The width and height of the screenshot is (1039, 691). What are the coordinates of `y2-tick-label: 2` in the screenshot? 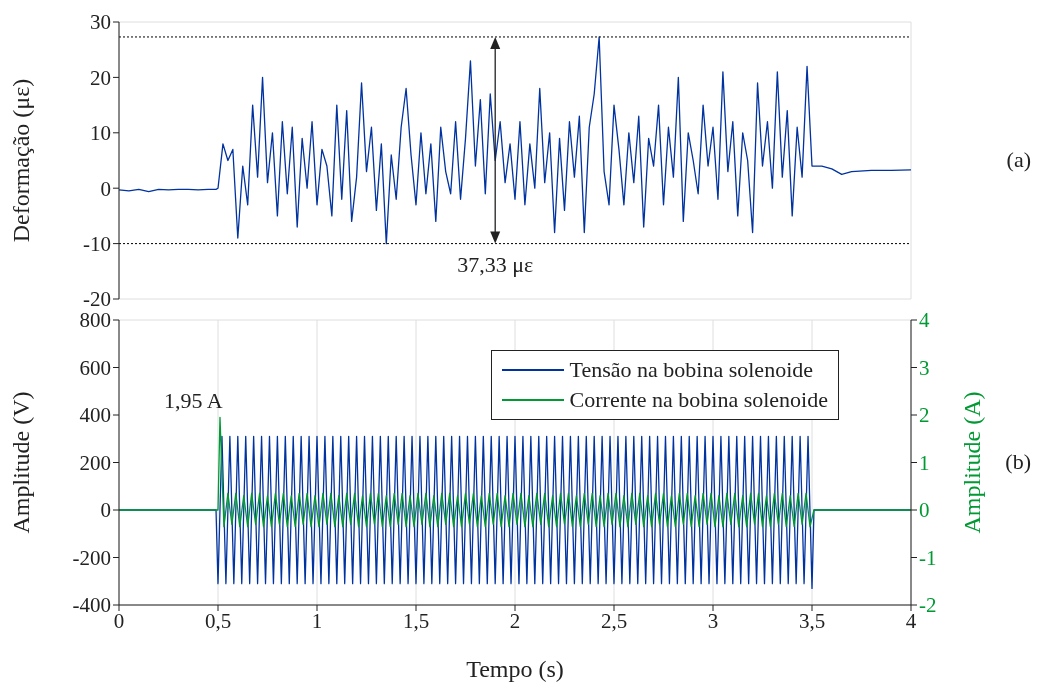 It's located at (924, 415).